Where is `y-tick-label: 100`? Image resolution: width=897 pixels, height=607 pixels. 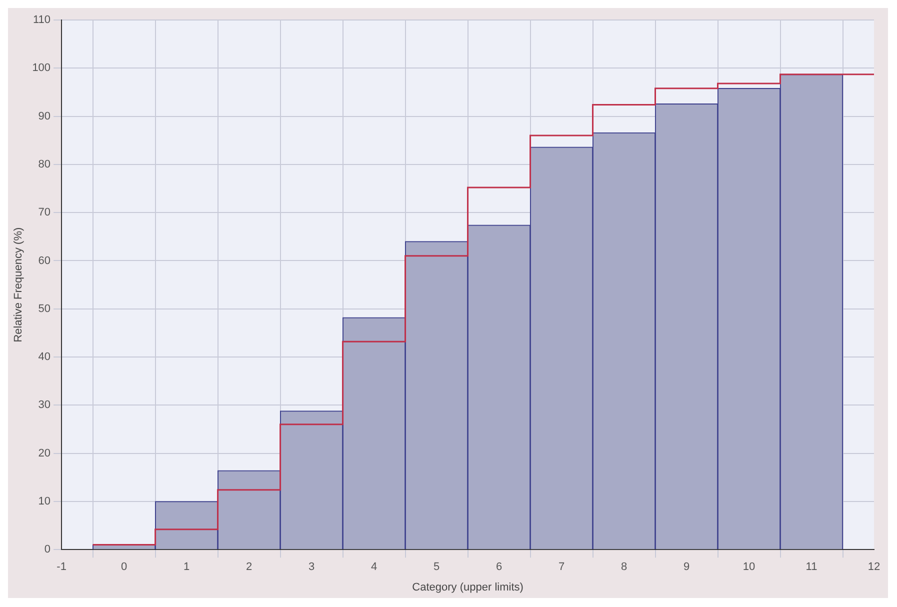 y-tick-label: 100 is located at coordinates (41, 68).